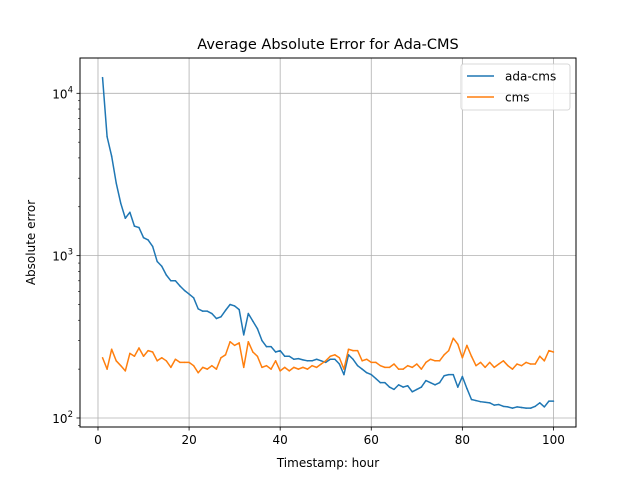  What do you see at coordinates (70, 253) in the screenshot?
I see `y-tick-label-exponent: 3` at bounding box center [70, 253].